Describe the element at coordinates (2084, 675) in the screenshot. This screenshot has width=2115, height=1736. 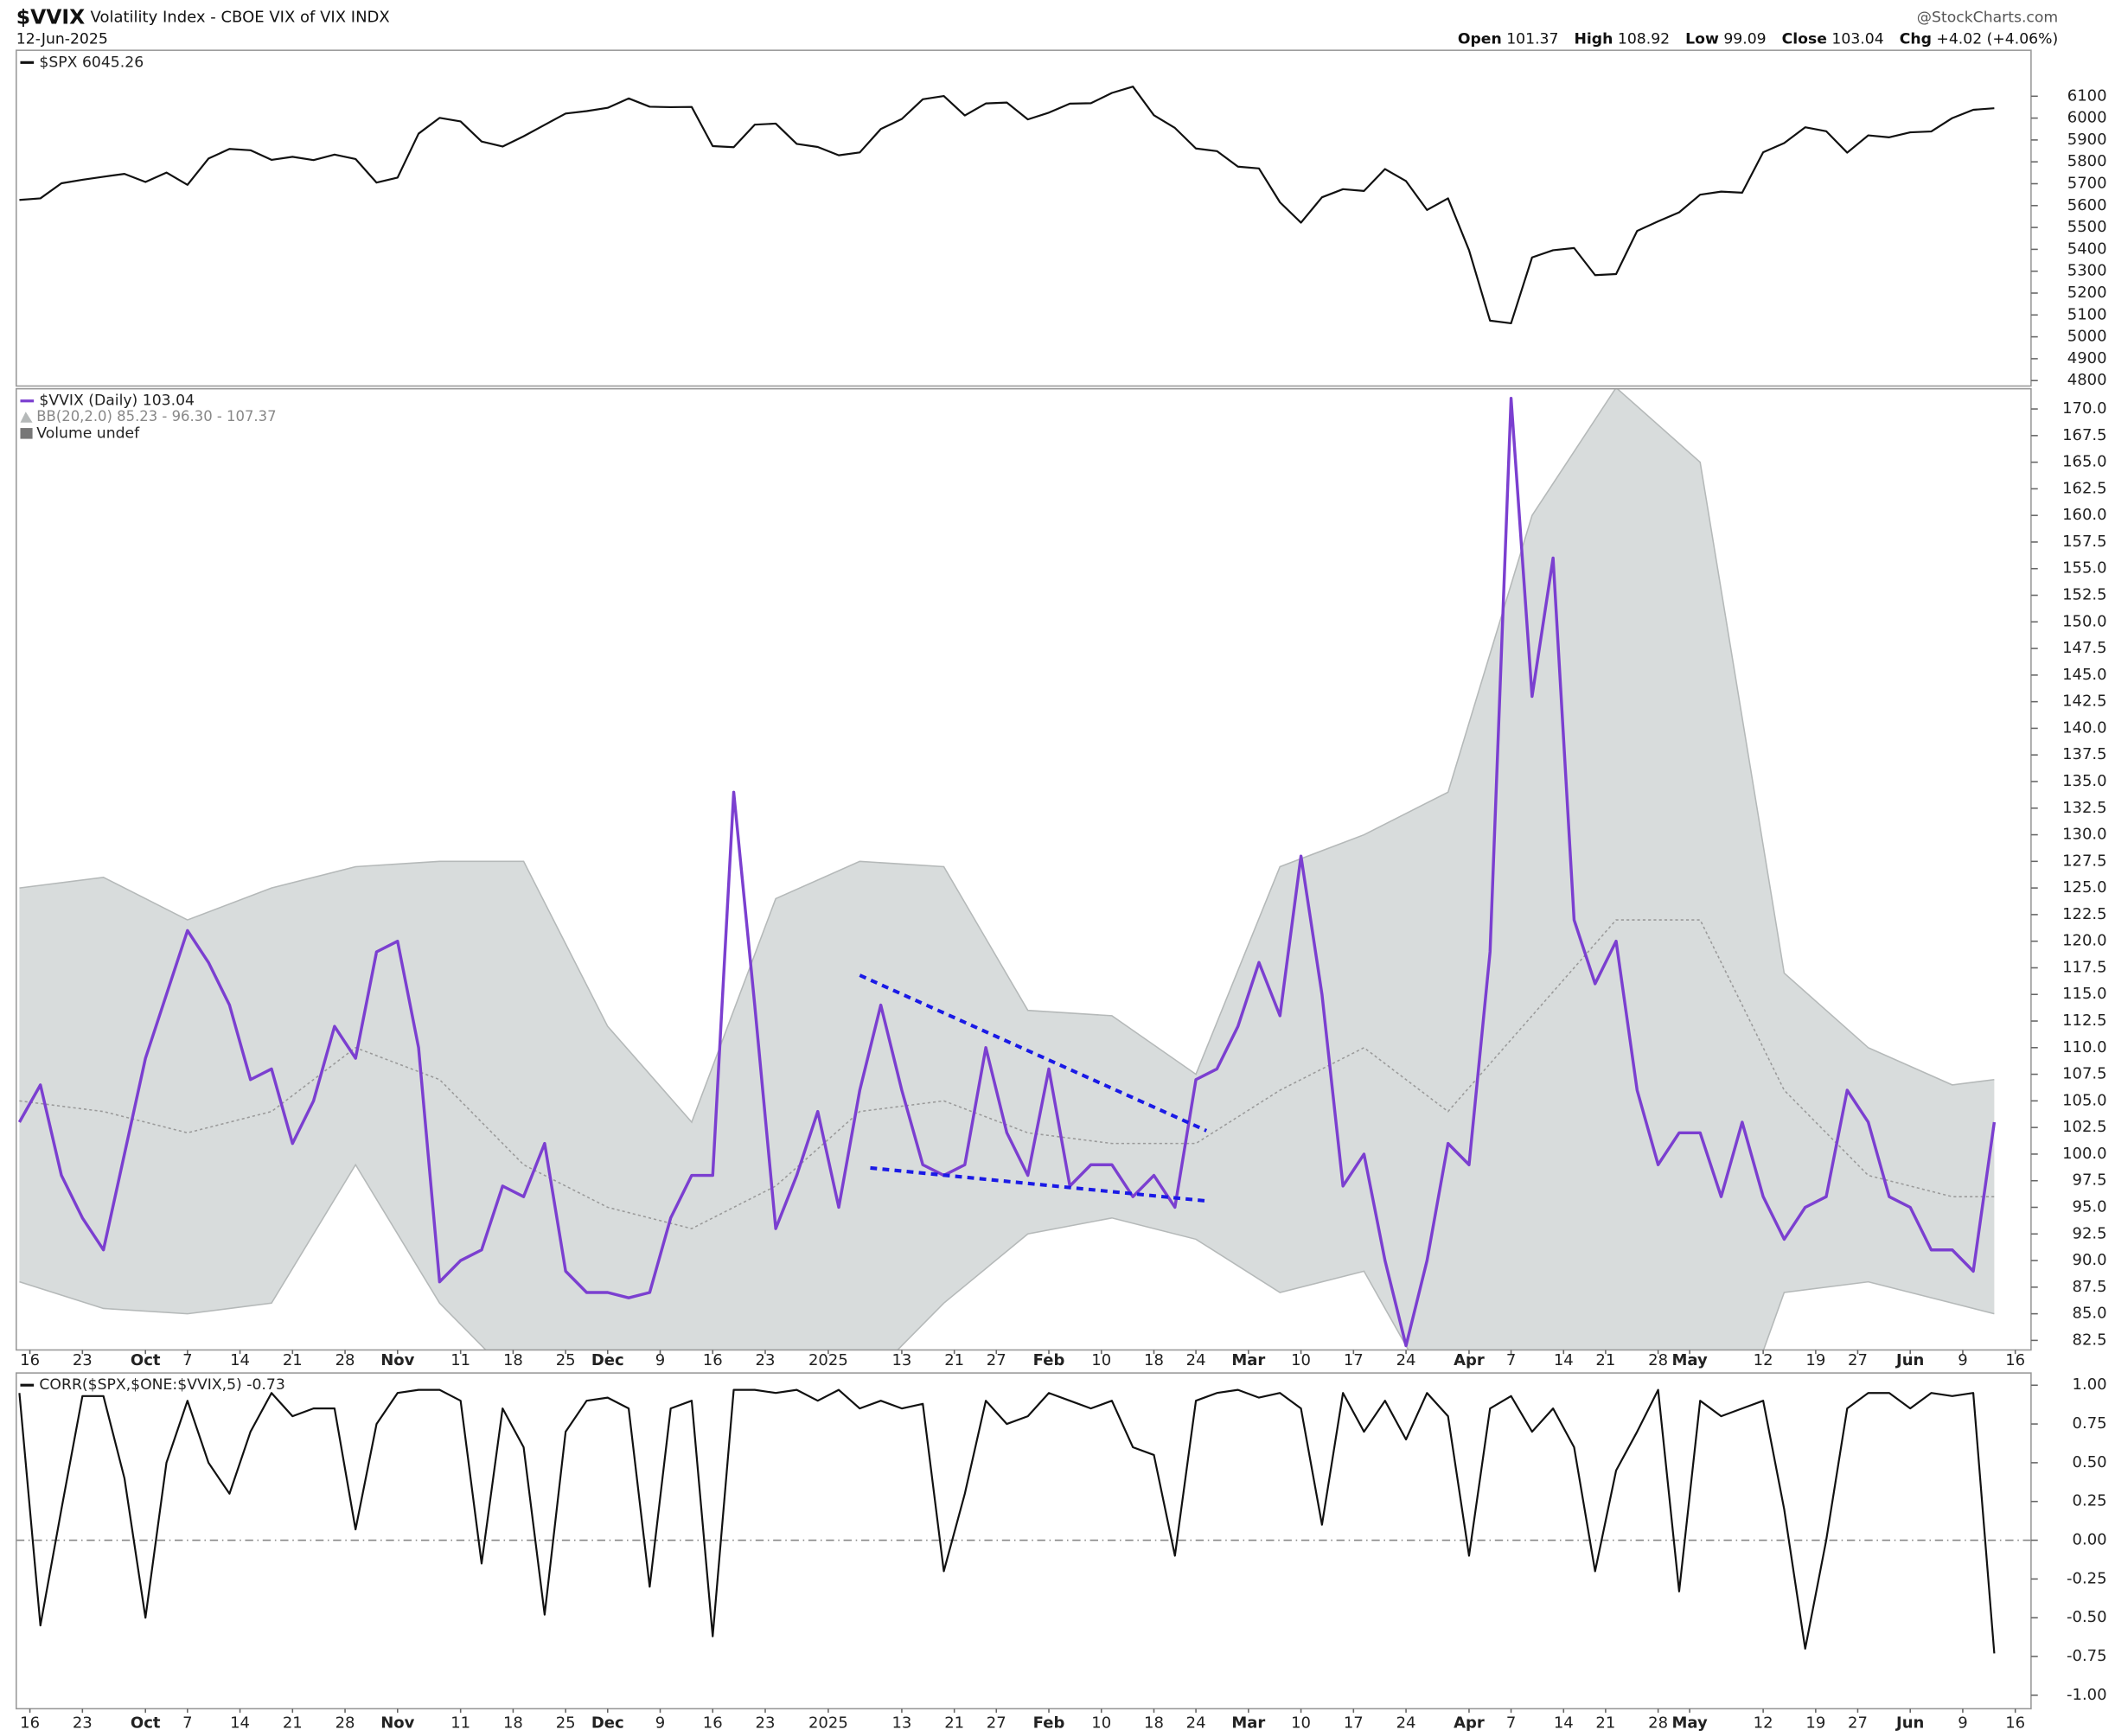
I see `y-tick-label: 145.0` at that location.